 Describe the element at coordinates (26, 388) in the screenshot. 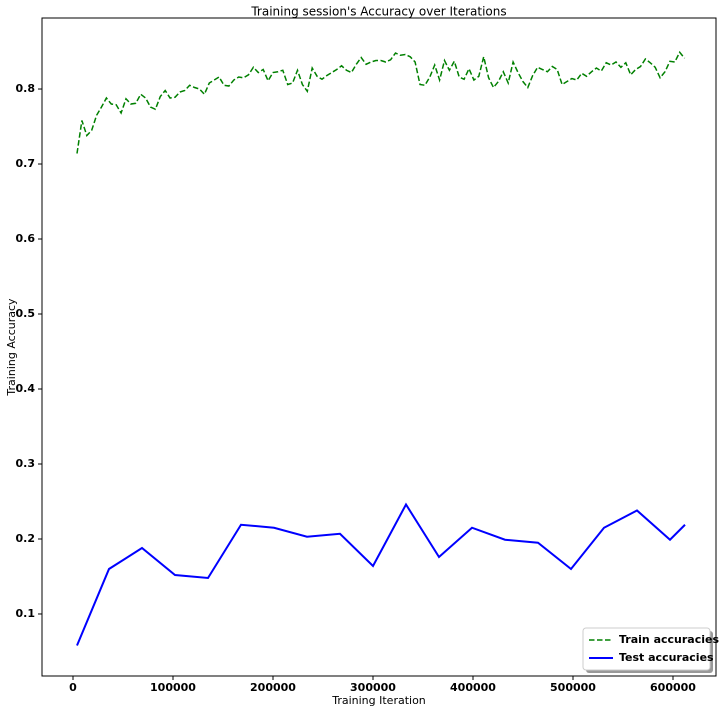

I see `y-tick-label: 0.4` at that location.